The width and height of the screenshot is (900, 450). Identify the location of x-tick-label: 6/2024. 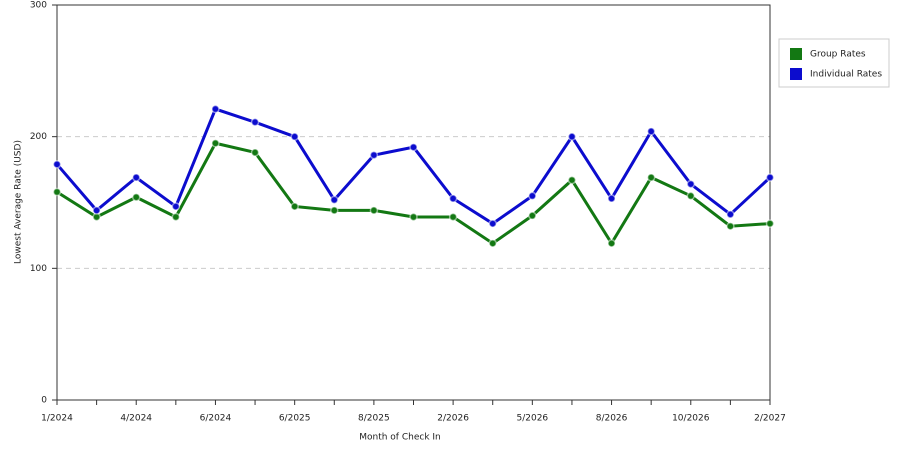
(216, 419).